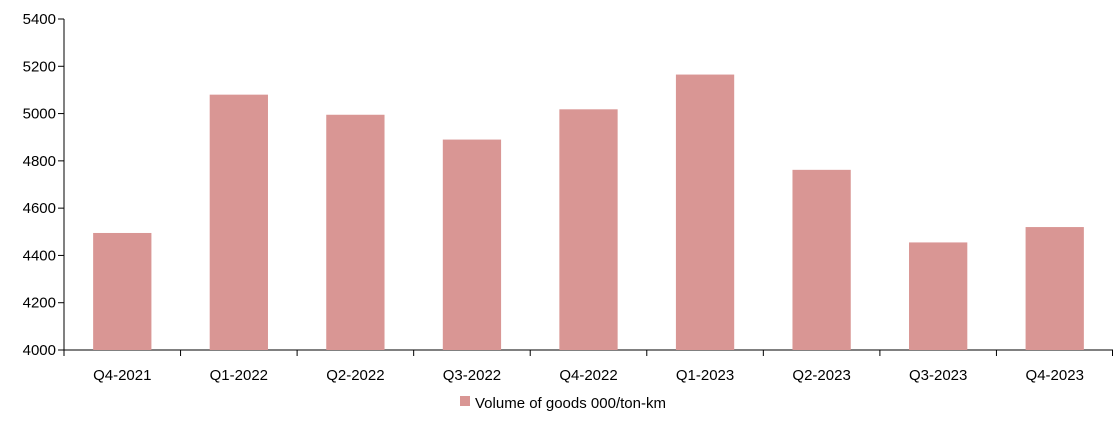 This screenshot has height=432, width=1113. Describe the element at coordinates (355, 375) in the screenshot. I see `x-tick-label: Q2-2022` at that location.